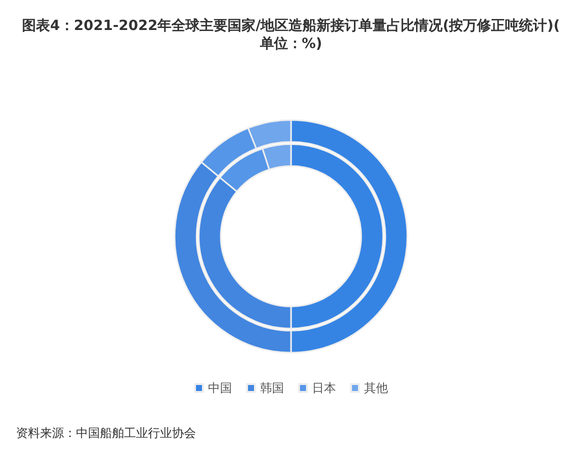  What do you see at coordinates (376, 388) in the screenshot?
I see `legend-label: 其他` at bounding box center [376, 388].